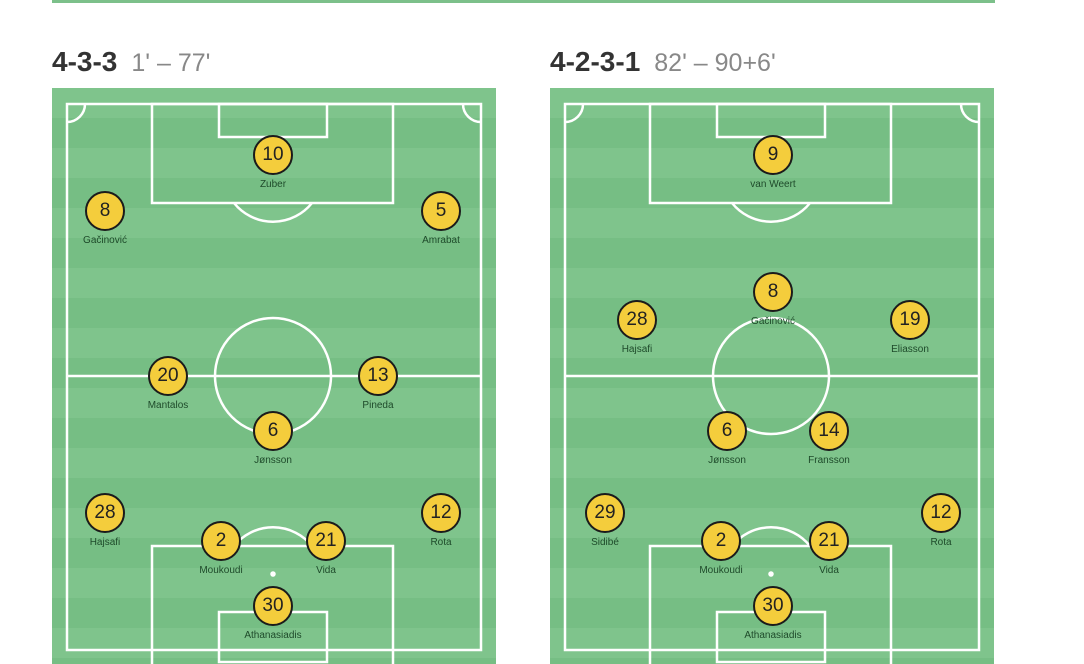 The image size is (1084, 664). Describe the element at coordinates (605, 513) in the screenshot. I see `player-number: 29` at that location.